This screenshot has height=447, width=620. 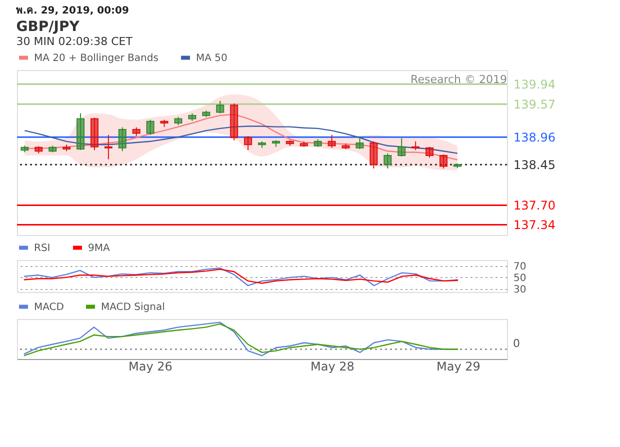 What do you see at coordinates (74, 41) in the screenshot?
I see `chart-subtitle: 30 MIN 02:09:38 CET` at bounding box center [74, 41].